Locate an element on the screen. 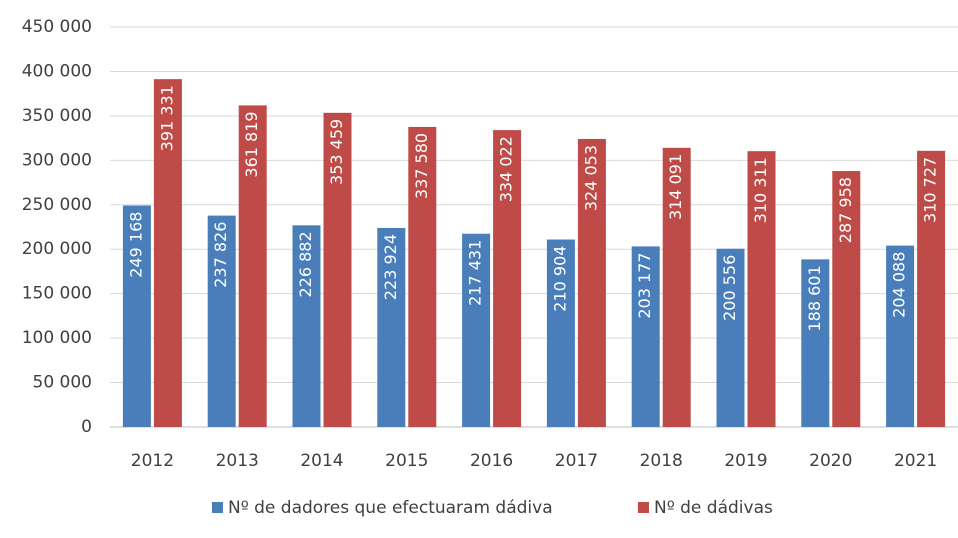  y-tick-label: 0 is located at coordinates (86, 427).